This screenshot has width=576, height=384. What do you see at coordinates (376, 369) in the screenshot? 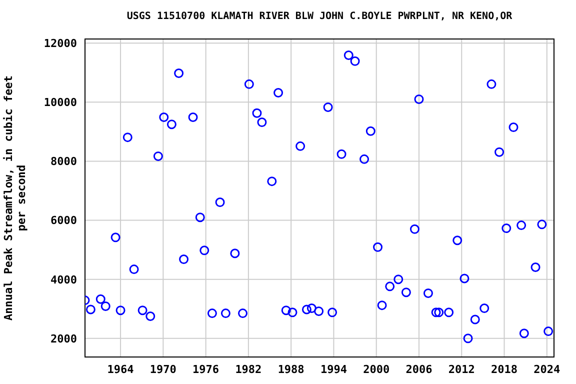
I see `x-tick-label: 2000` at bounding box center [376, 369].